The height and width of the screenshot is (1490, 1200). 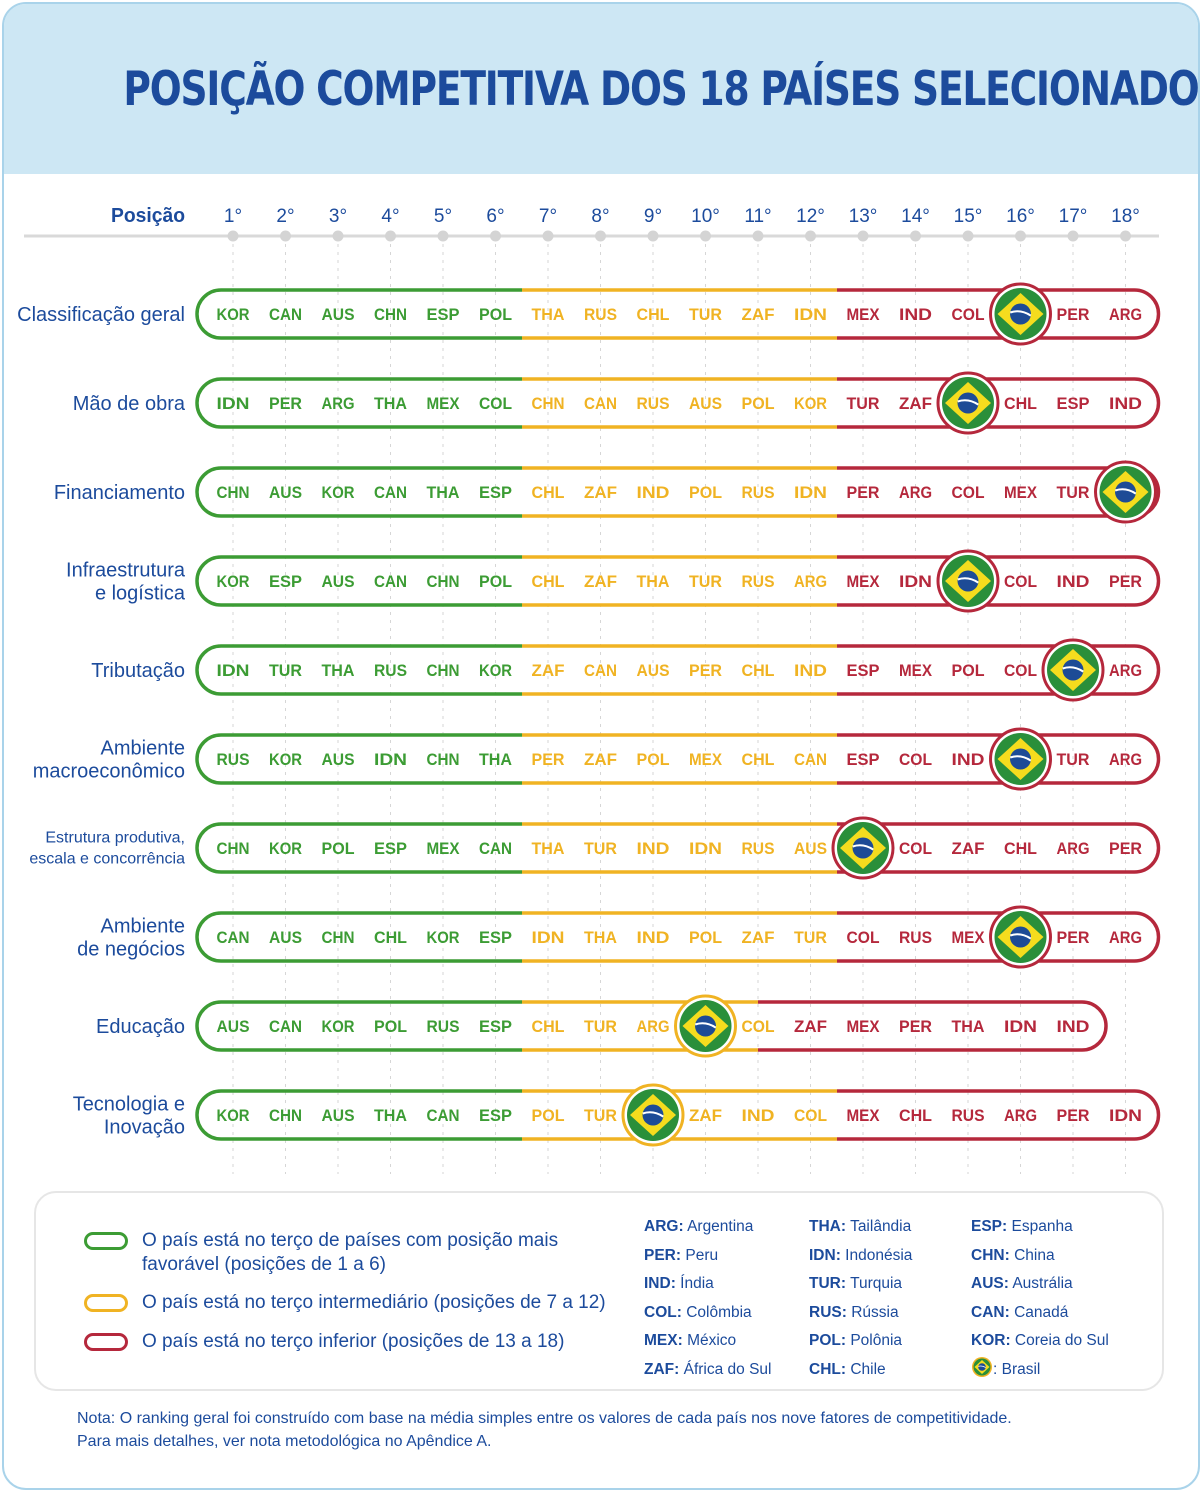 What do you see at coordinates (106, 1241) in the screenshot?
I see `green-pill-icon` at bounding box center [106, 1241].